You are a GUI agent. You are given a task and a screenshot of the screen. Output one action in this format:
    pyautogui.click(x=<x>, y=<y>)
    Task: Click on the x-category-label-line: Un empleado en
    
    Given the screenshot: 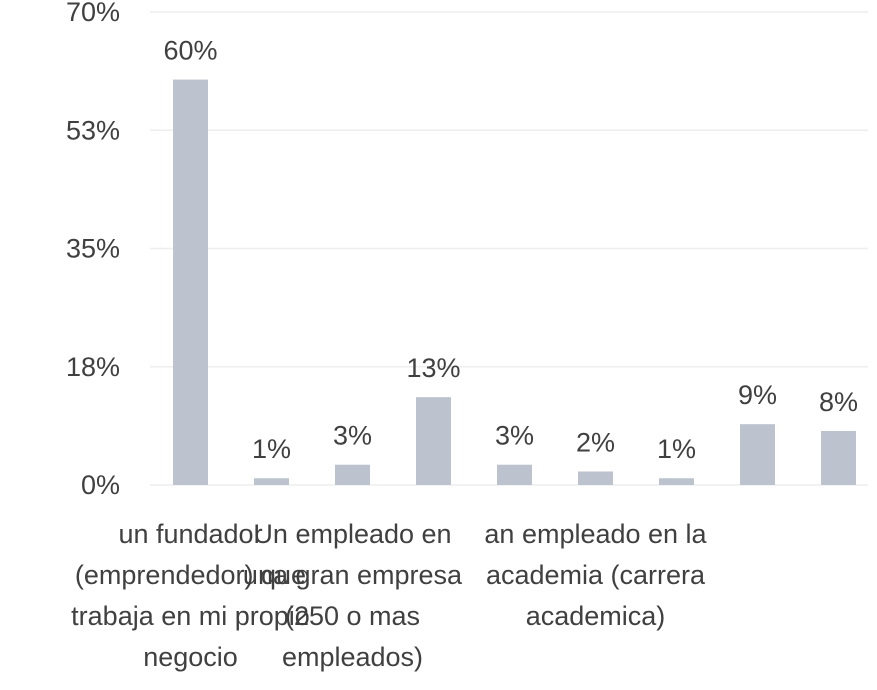 What is the action you would take?
    pyautogui.click(x=352, y=534)
    